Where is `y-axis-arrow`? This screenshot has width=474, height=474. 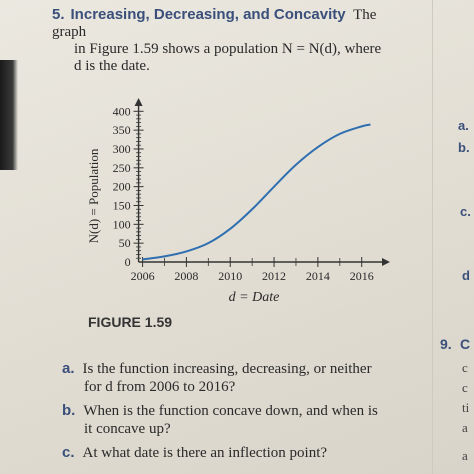 y-axis-arrow is located at coordinates (138, 102).